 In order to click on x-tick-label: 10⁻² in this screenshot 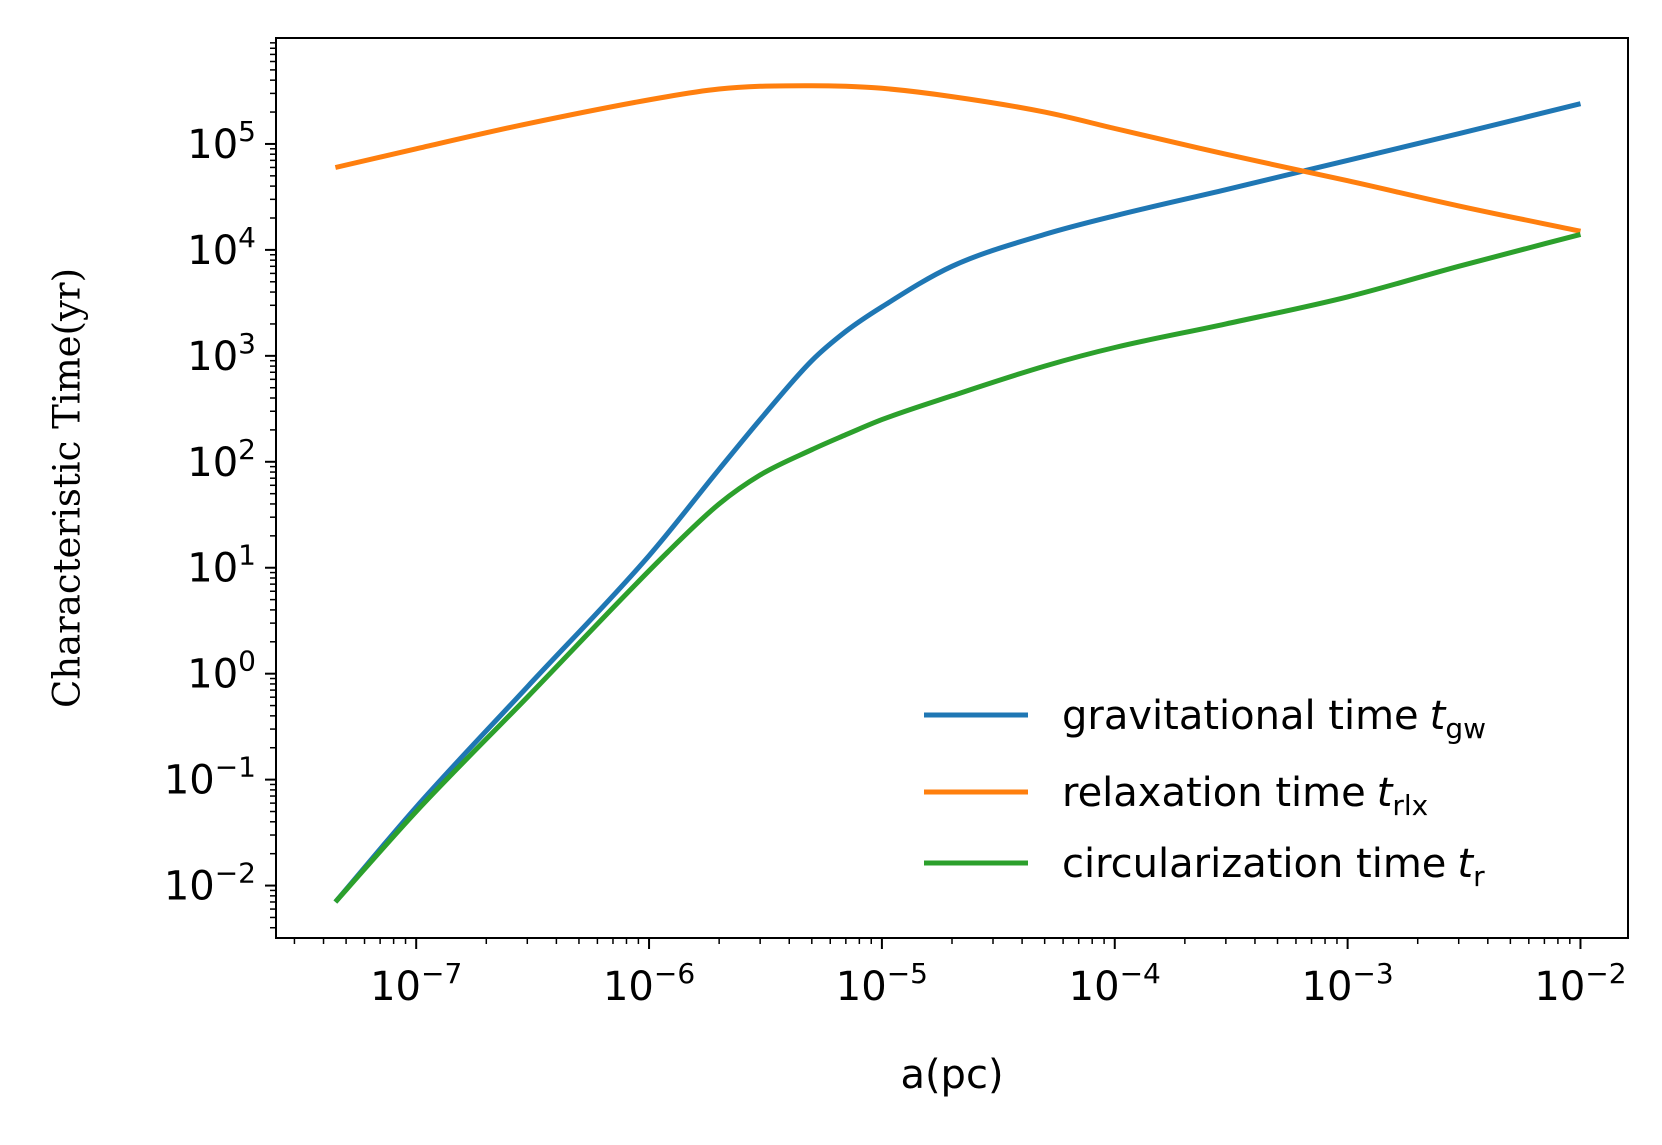, I will do `click(1580, 983)`.